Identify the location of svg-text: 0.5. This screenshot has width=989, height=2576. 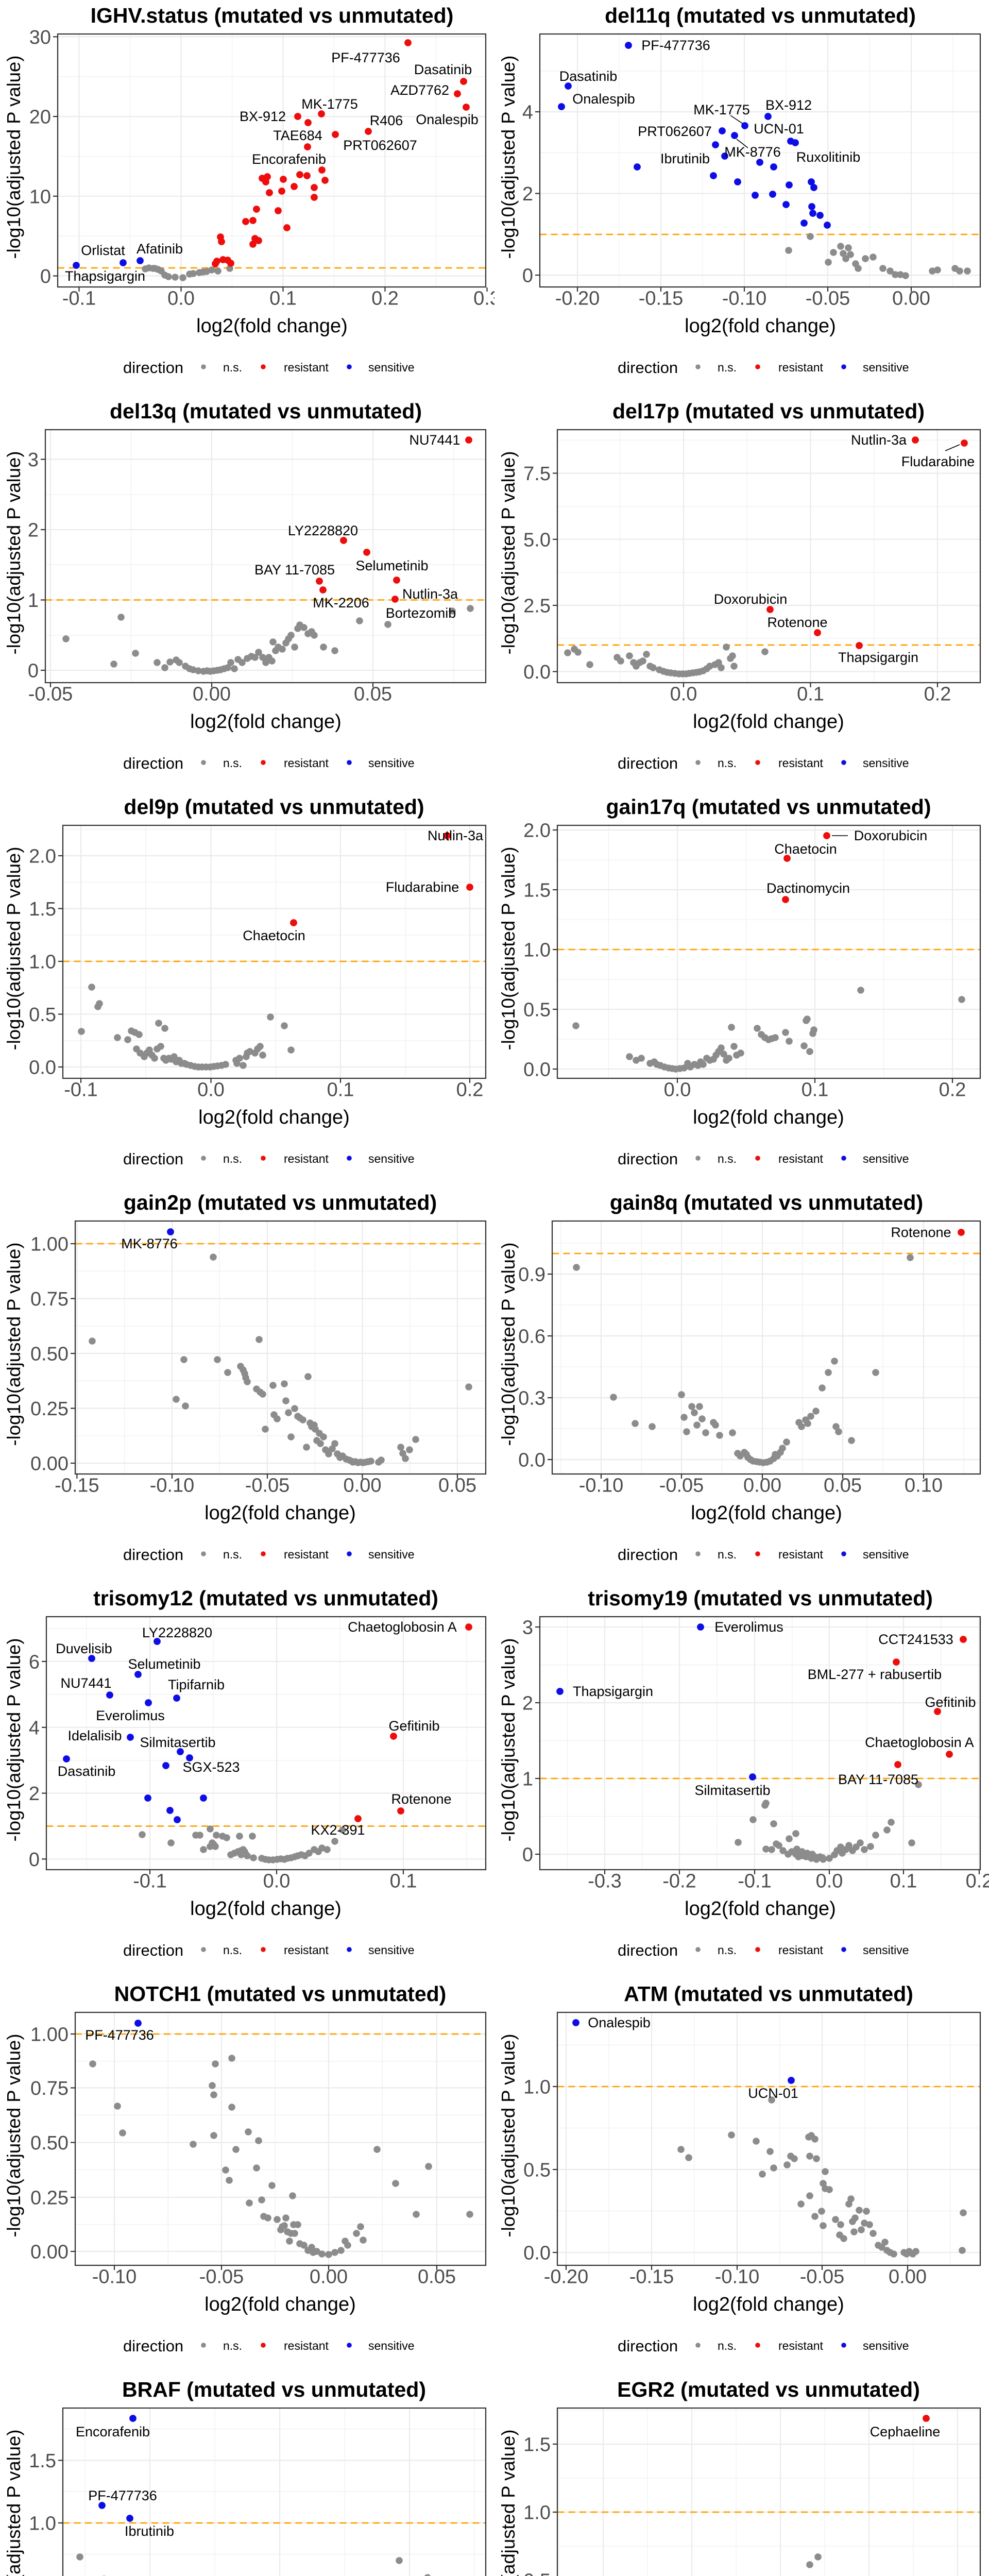
(537, 1010).